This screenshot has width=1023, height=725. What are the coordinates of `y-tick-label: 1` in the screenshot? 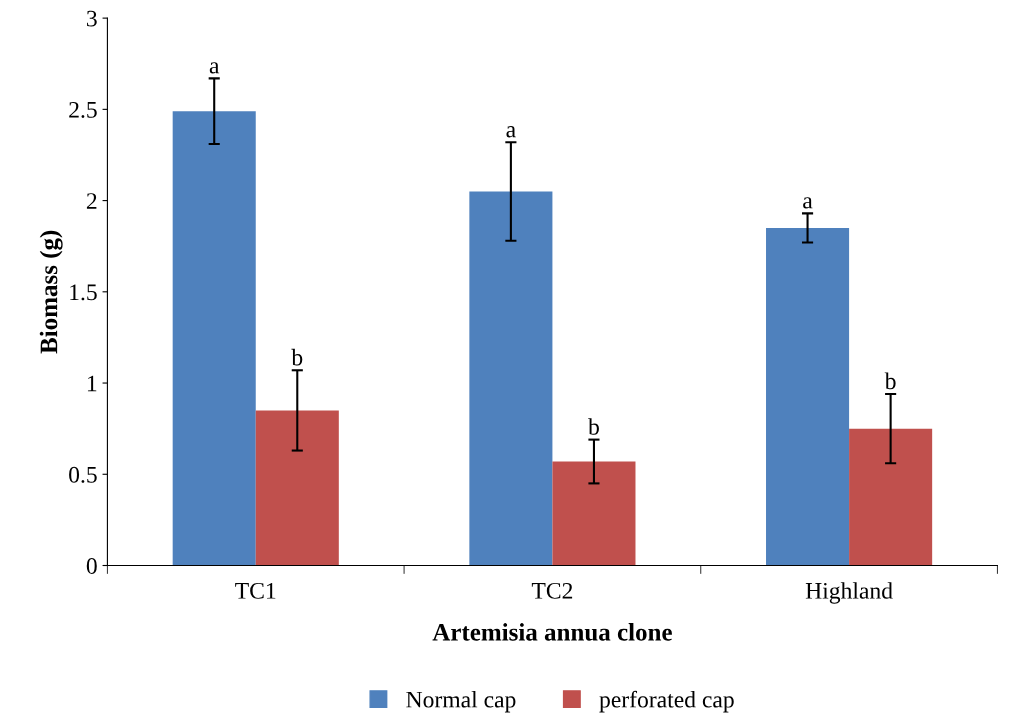 It's located at (92, 383).